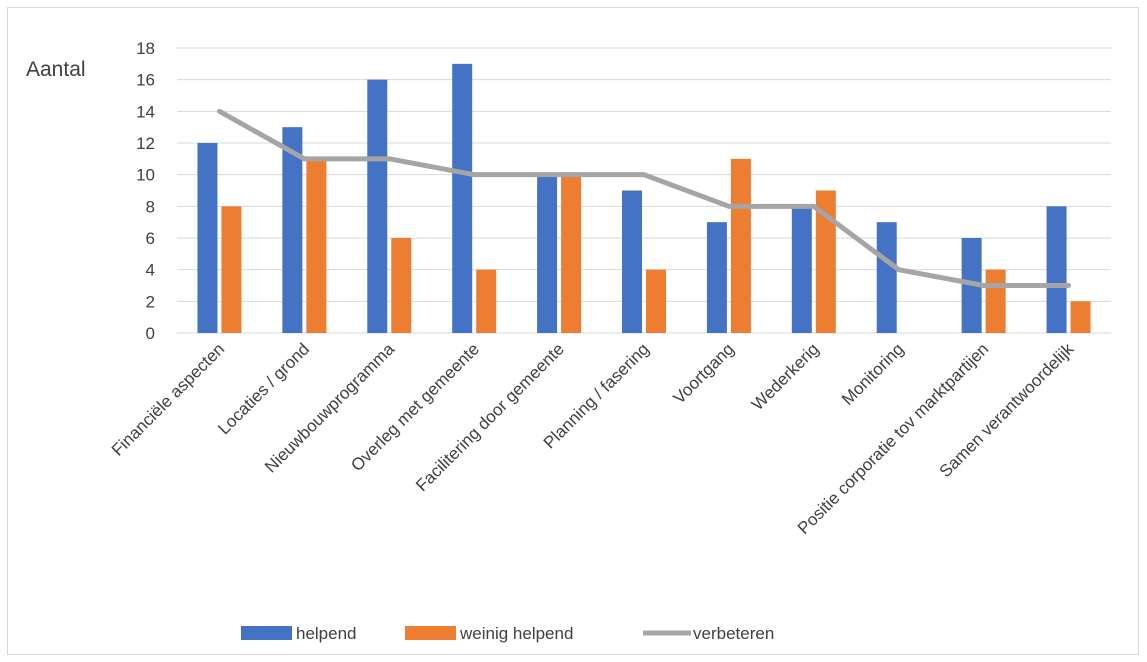 Image resolution: width=1147 pixels, height=662 pixels. Describe the element at coordinates (168, 399) in the screenshot. I see `x-tick-label-0: Financiële aspecten` at that location.